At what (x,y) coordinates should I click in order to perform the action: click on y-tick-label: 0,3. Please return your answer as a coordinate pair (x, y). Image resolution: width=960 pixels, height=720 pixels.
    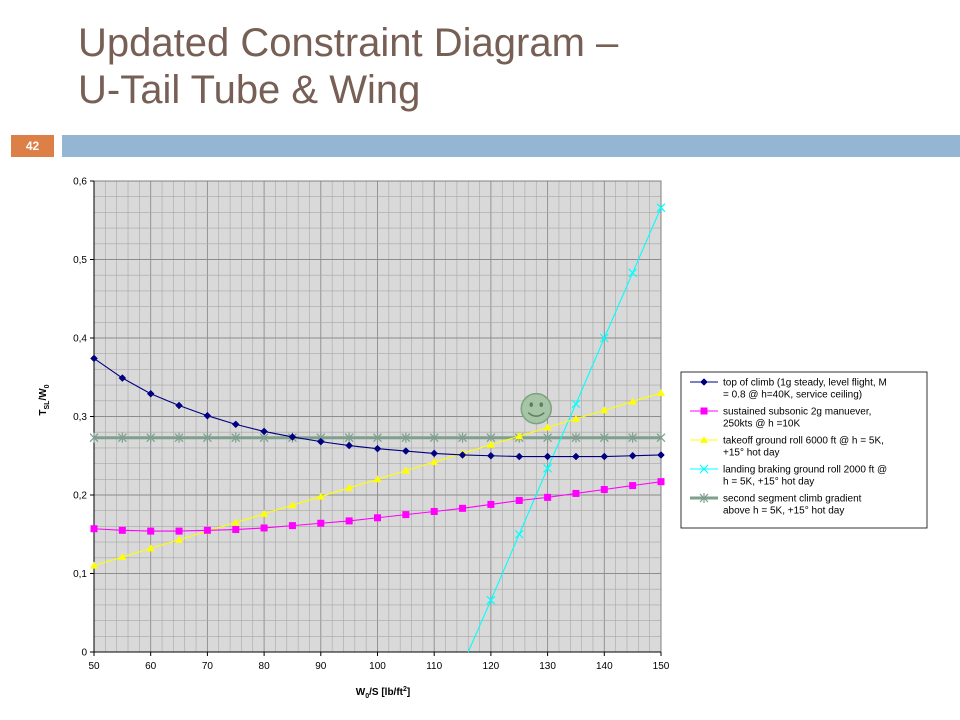
    Looking at the image, I should click on (80, 417).